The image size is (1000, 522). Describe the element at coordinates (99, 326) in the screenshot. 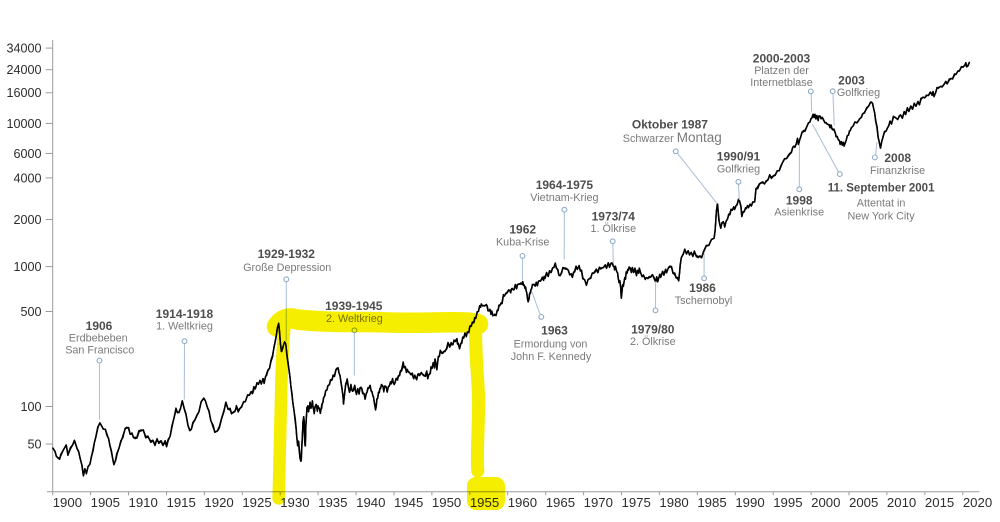

I see `svg-text: 1906` at that location.